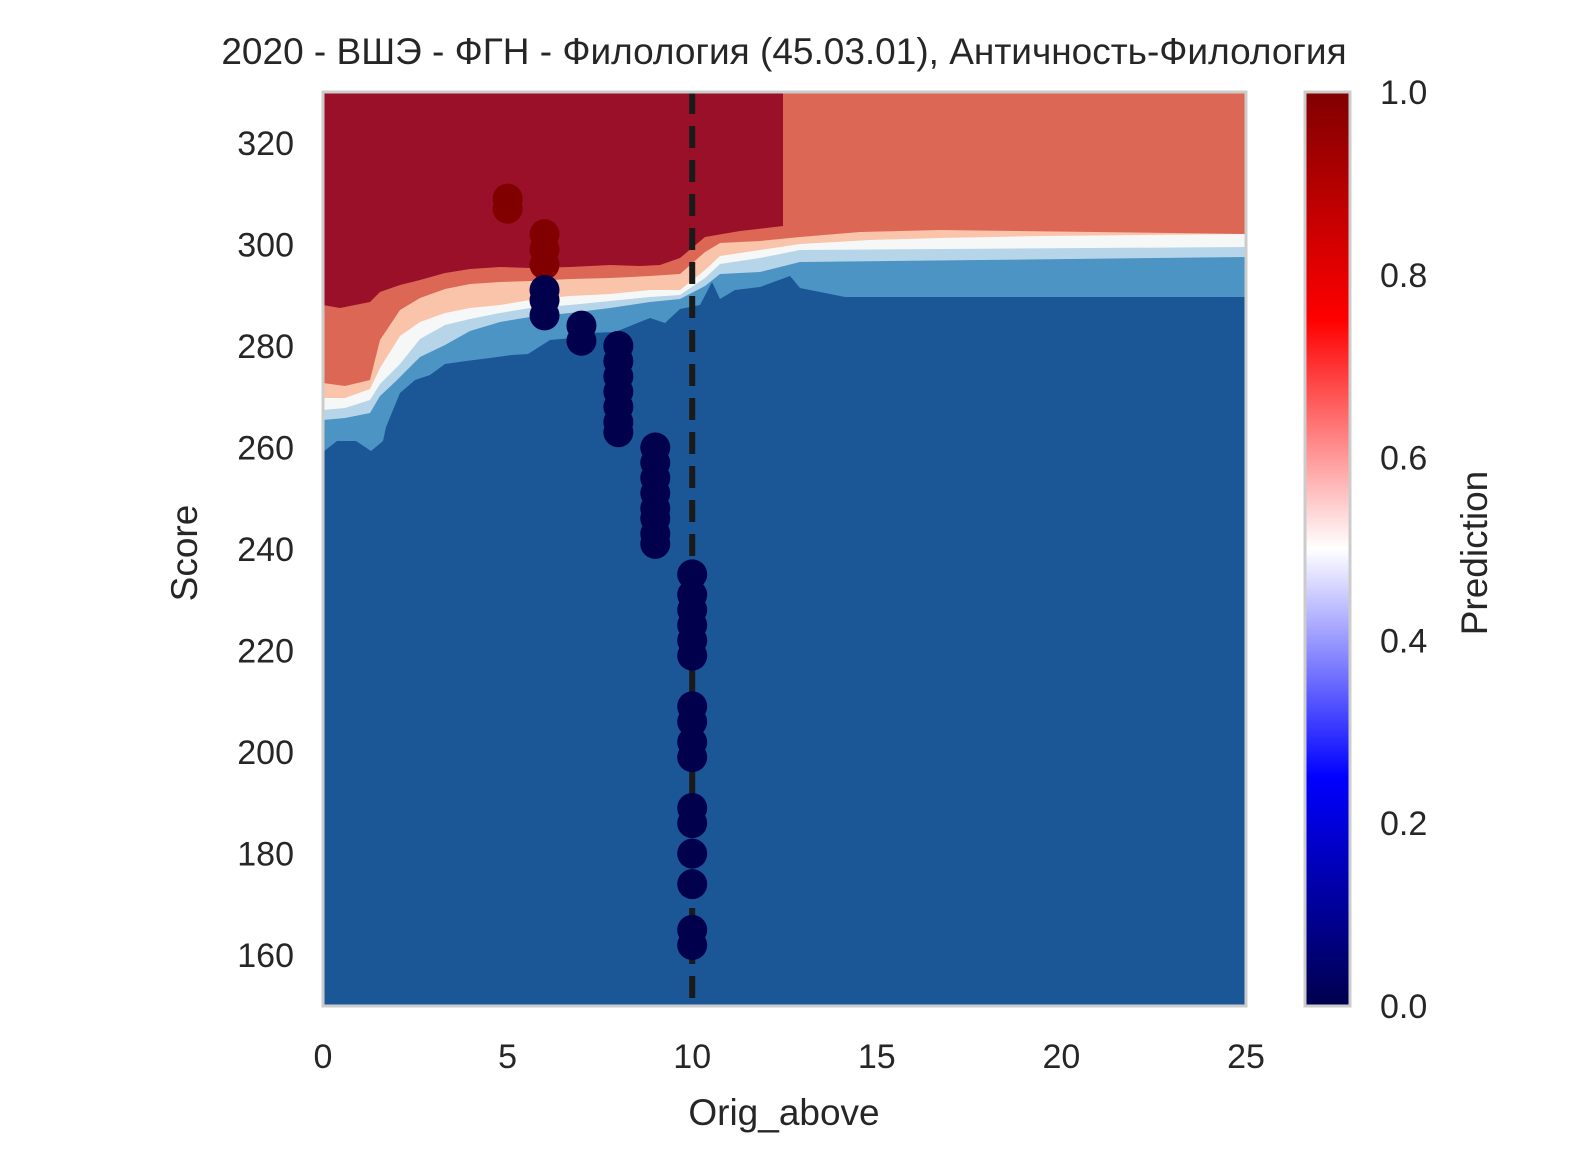  What do you see at coordinates (600, 572) in the screenshot?
I see `data-points` at bounding box center [600, 572].